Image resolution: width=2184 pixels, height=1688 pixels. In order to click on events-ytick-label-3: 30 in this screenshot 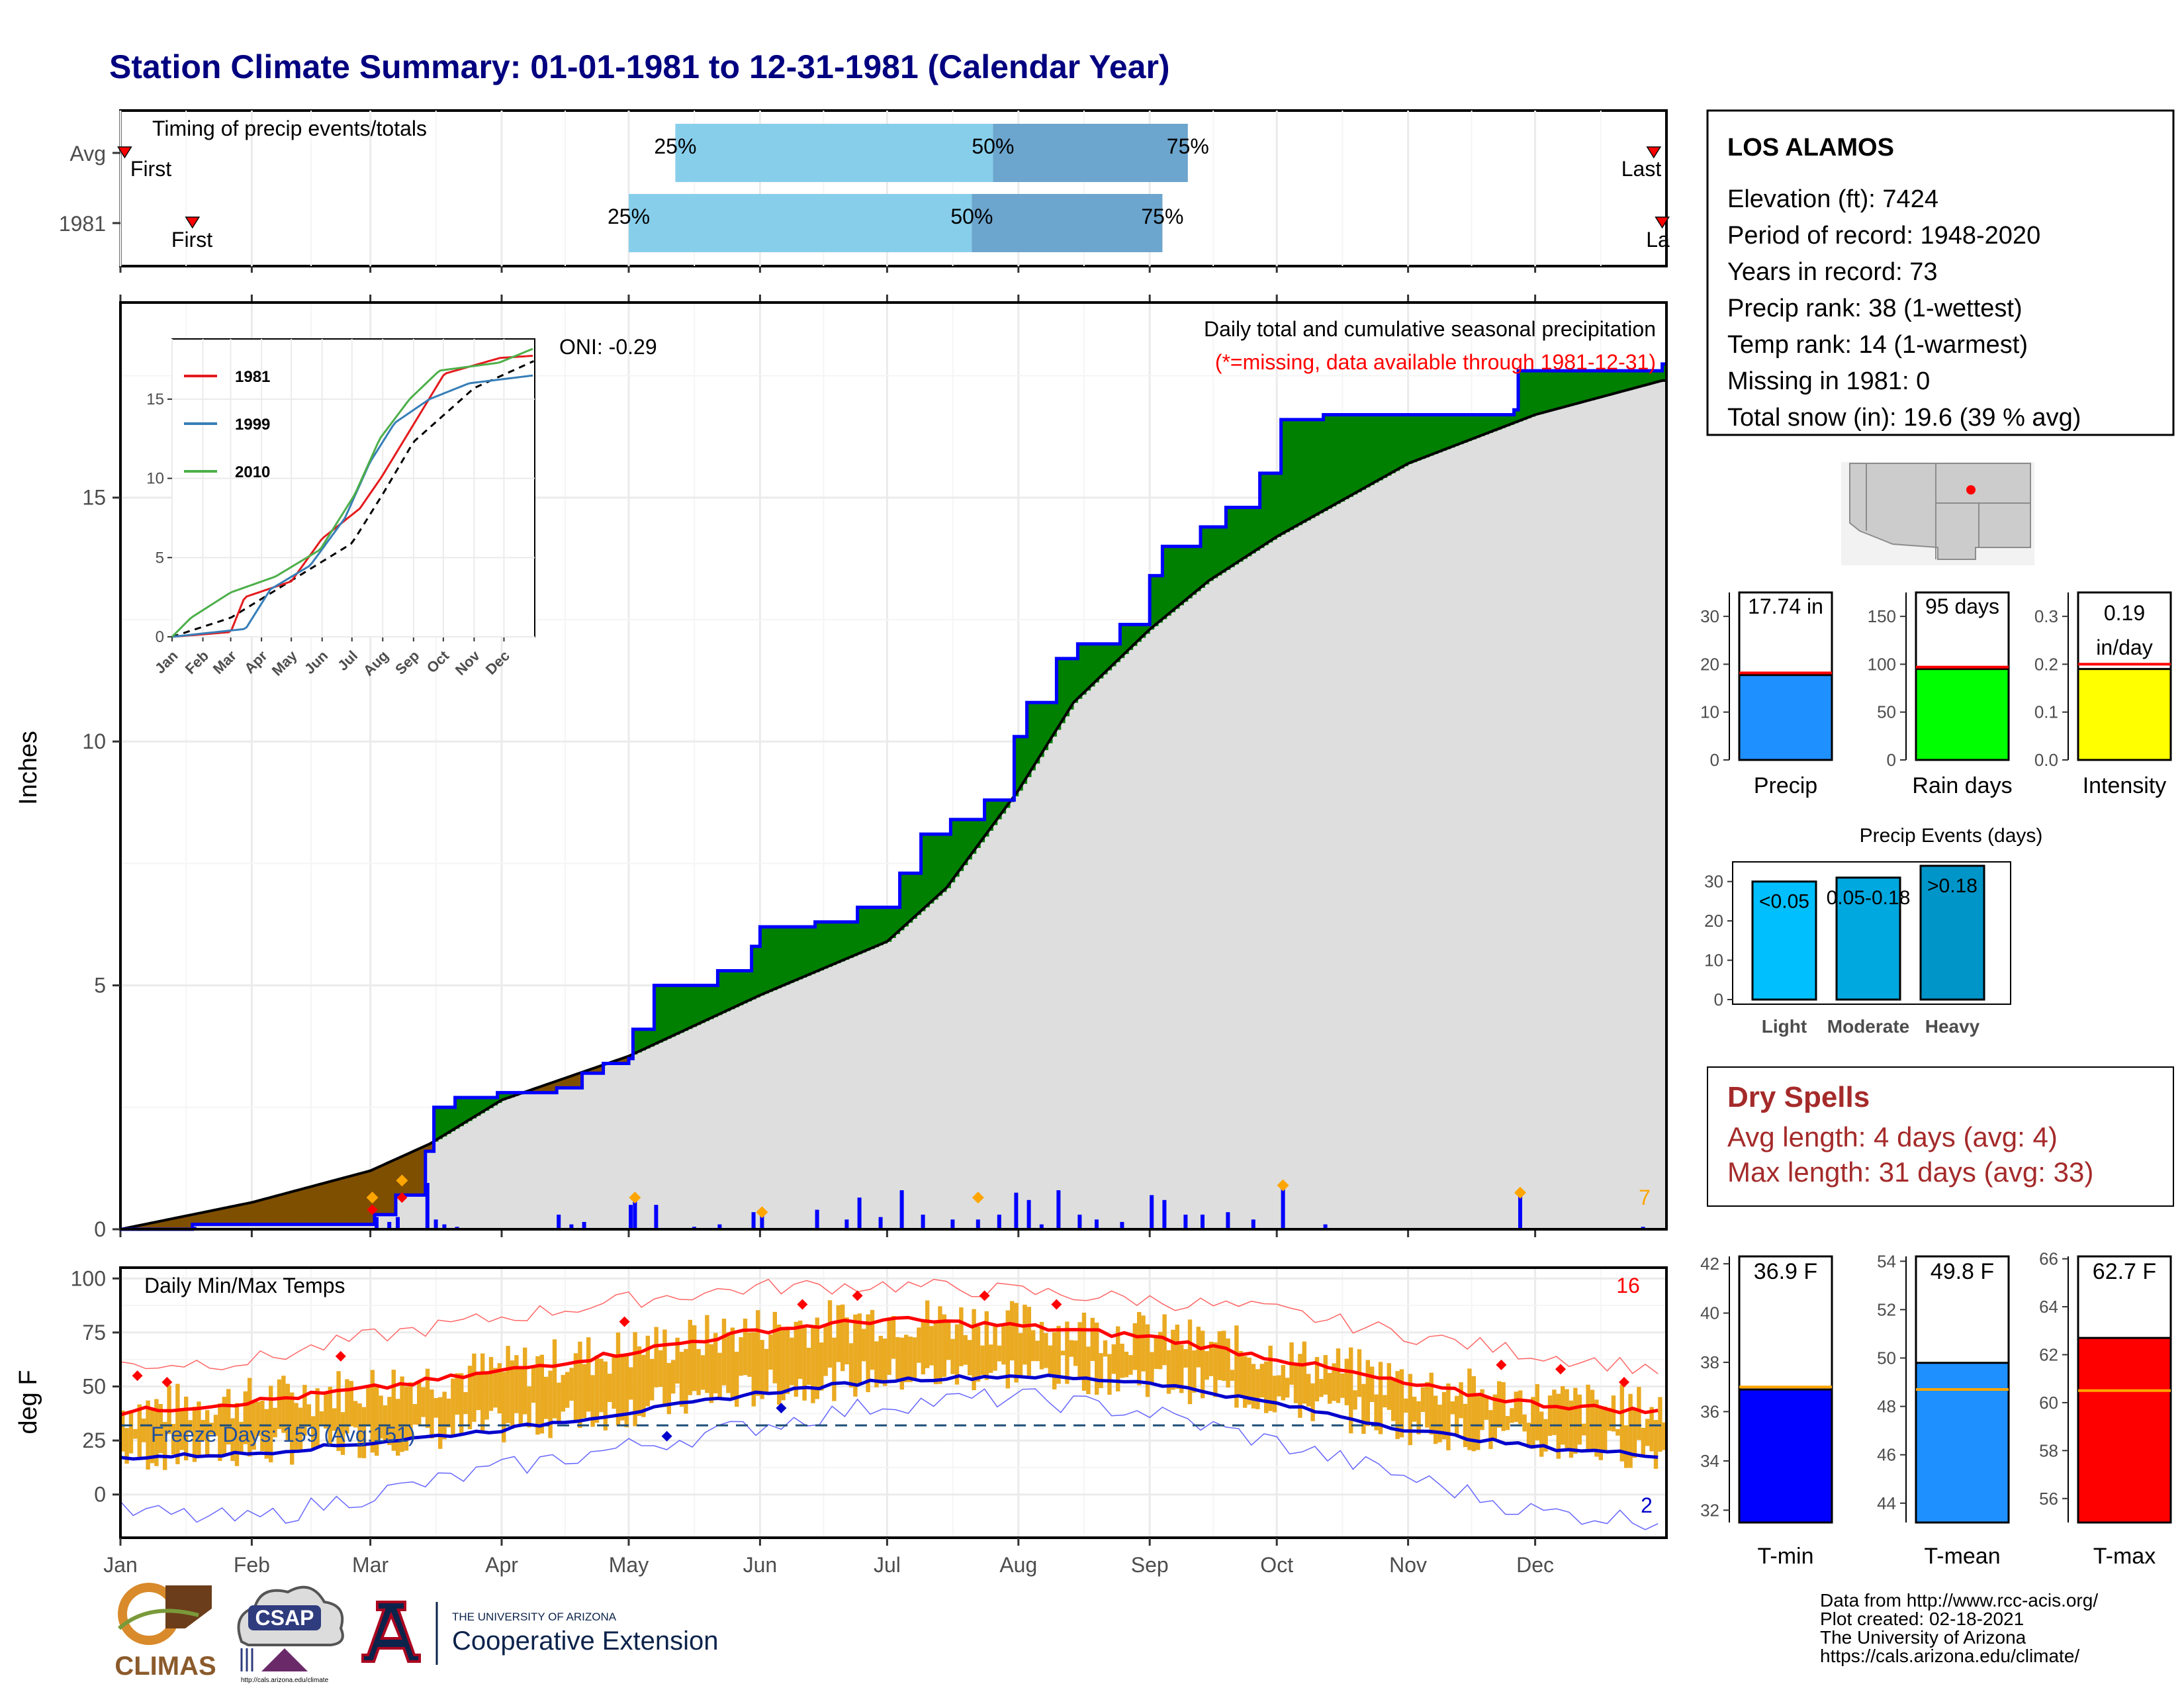, I will do `click(1713, 882)`.